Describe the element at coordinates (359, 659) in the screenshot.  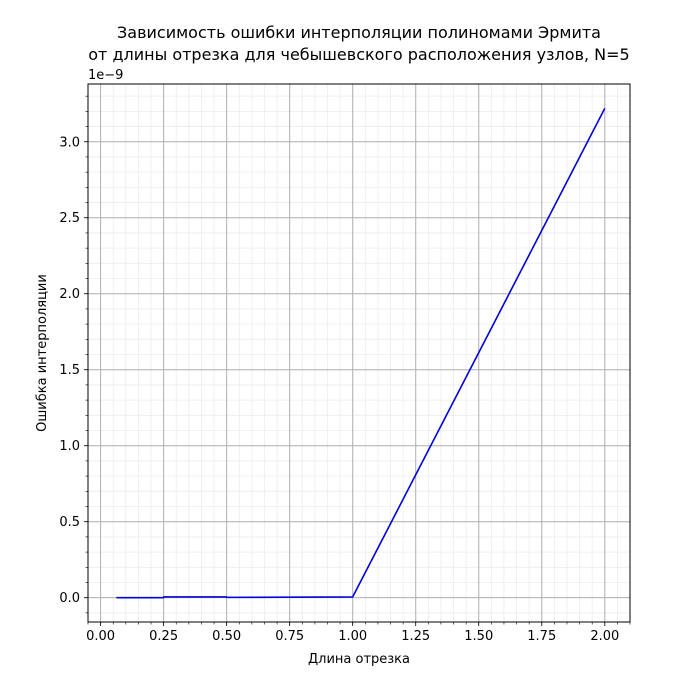
I see `x-axis-label: Длина отрезка` at that location.